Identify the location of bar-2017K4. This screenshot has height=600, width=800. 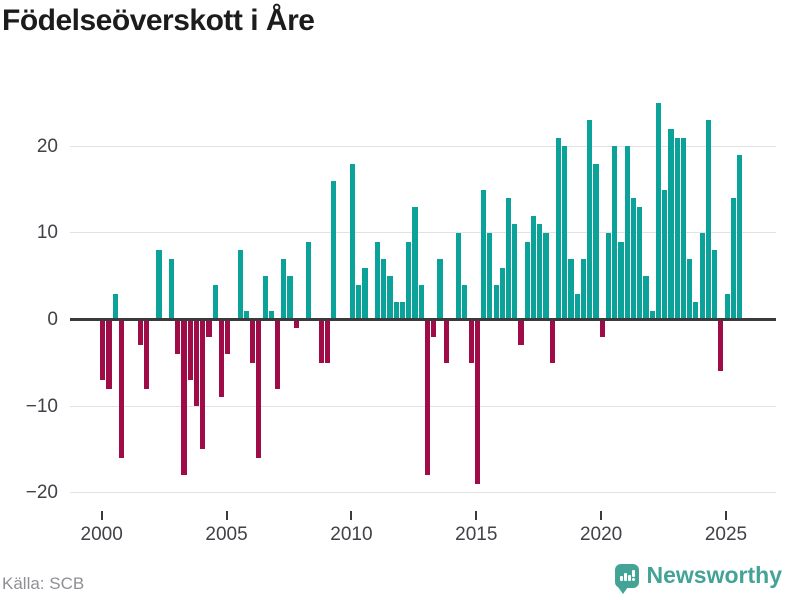
(546, 276).